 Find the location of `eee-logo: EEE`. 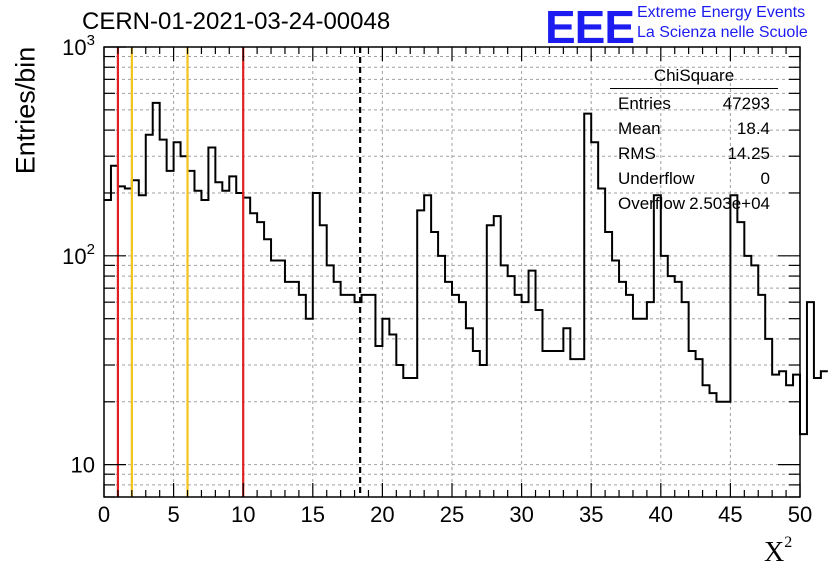

eee-logo: EEE is located at coordinates (590, 27).